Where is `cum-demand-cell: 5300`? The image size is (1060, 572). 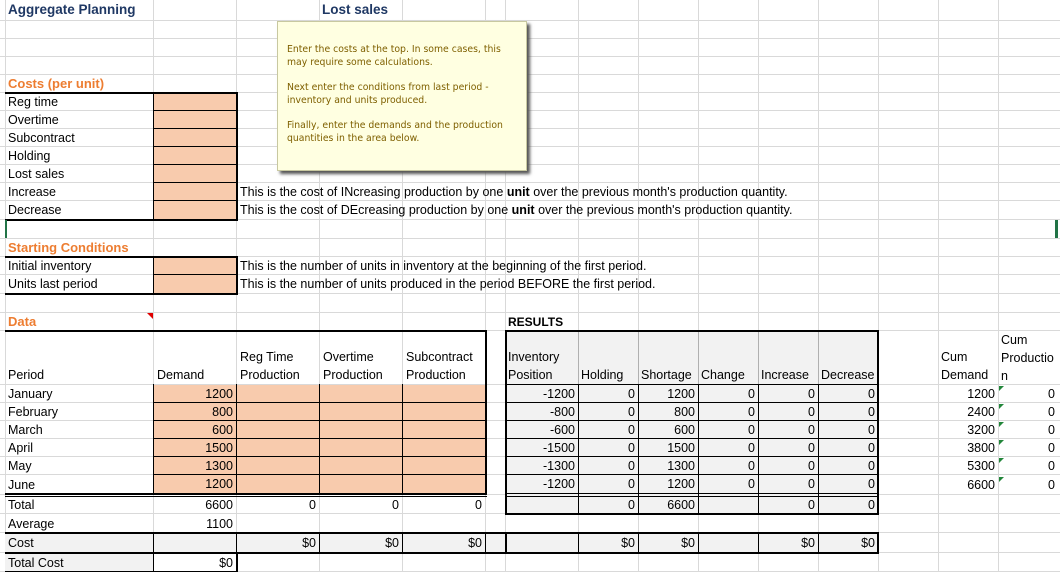
cum-demand-cell: 5300 is located at coordinates (981, 466).